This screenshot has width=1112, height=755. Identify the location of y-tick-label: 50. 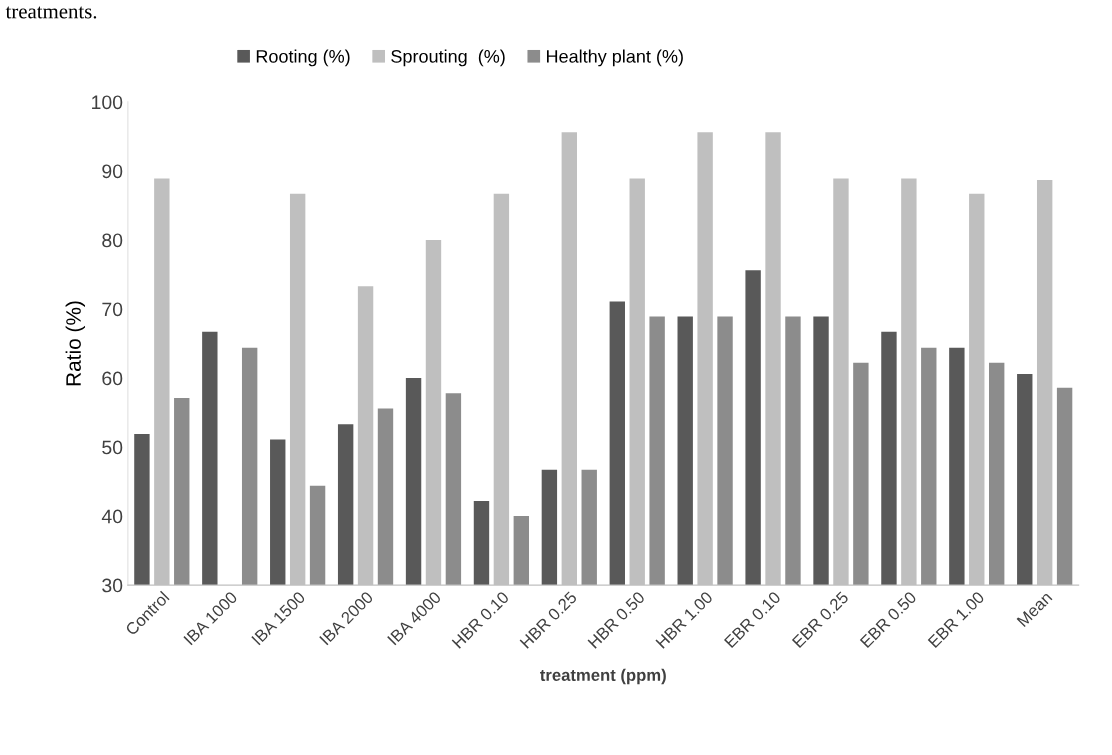
(112, 447).